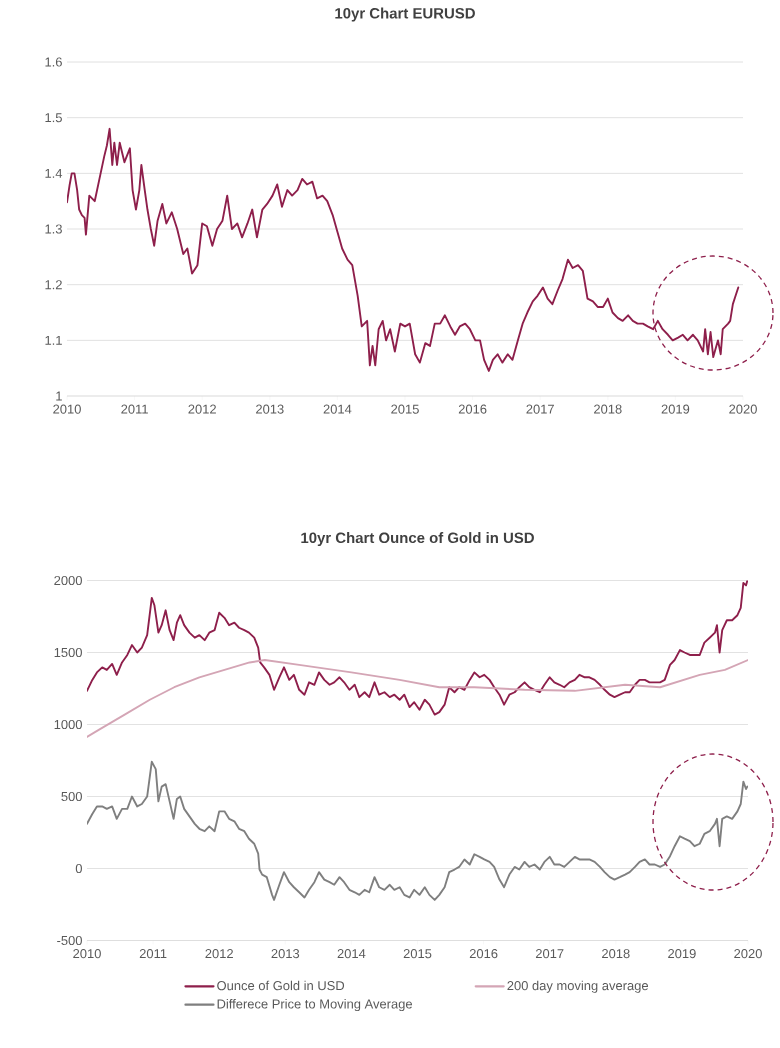 This screenshot has height=1048, width=780. I want to click on chart-title: 10yr Chart Ounce of Gold in USD, so click(417, 539).